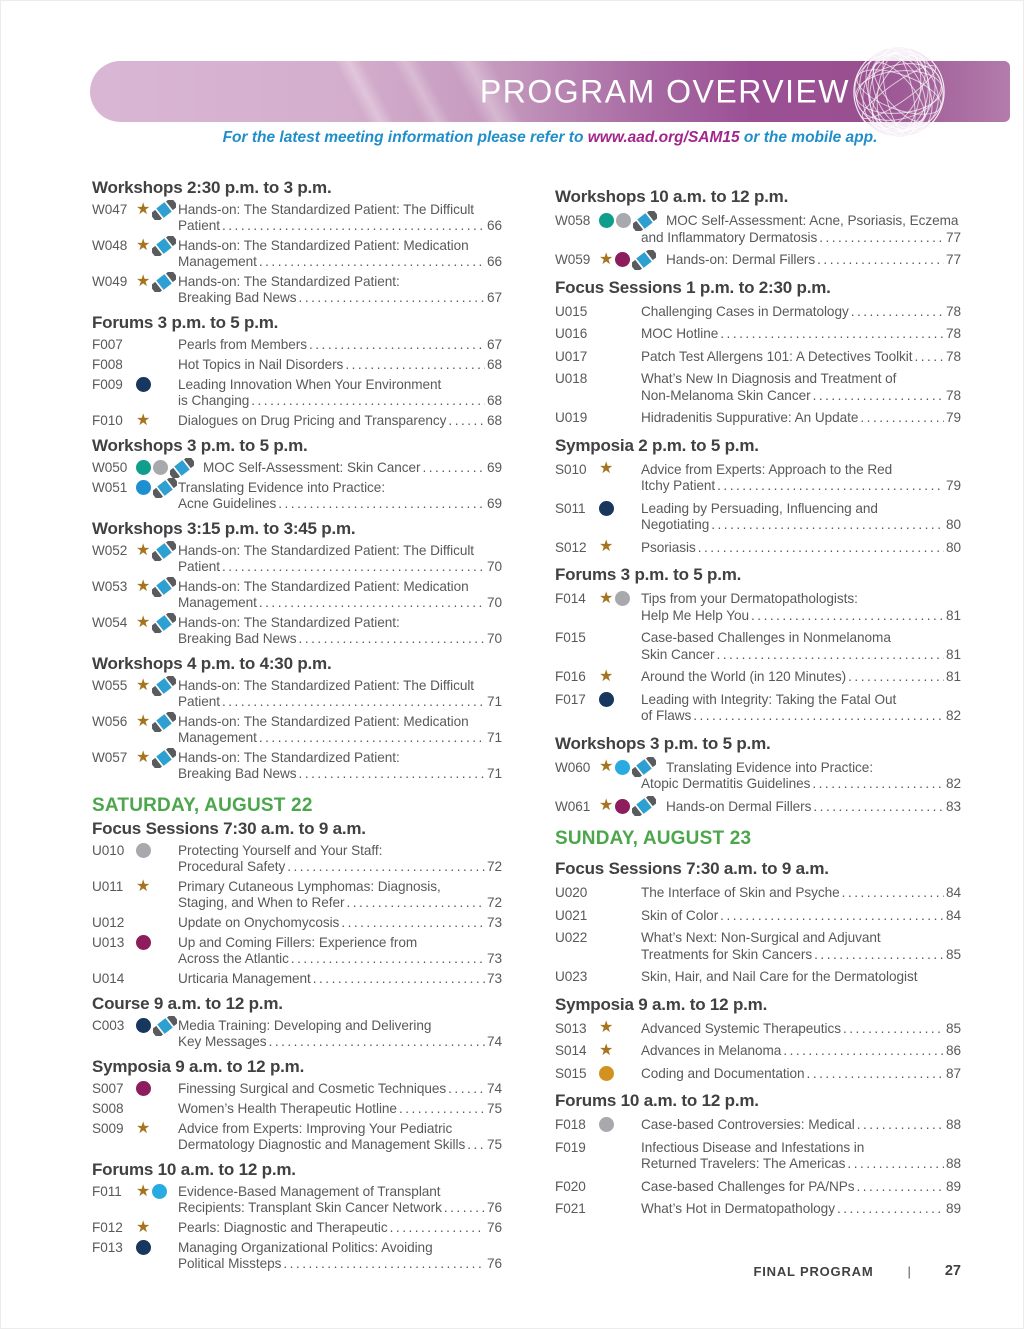  I want to click on page-number: 75, so click(494, 1144).